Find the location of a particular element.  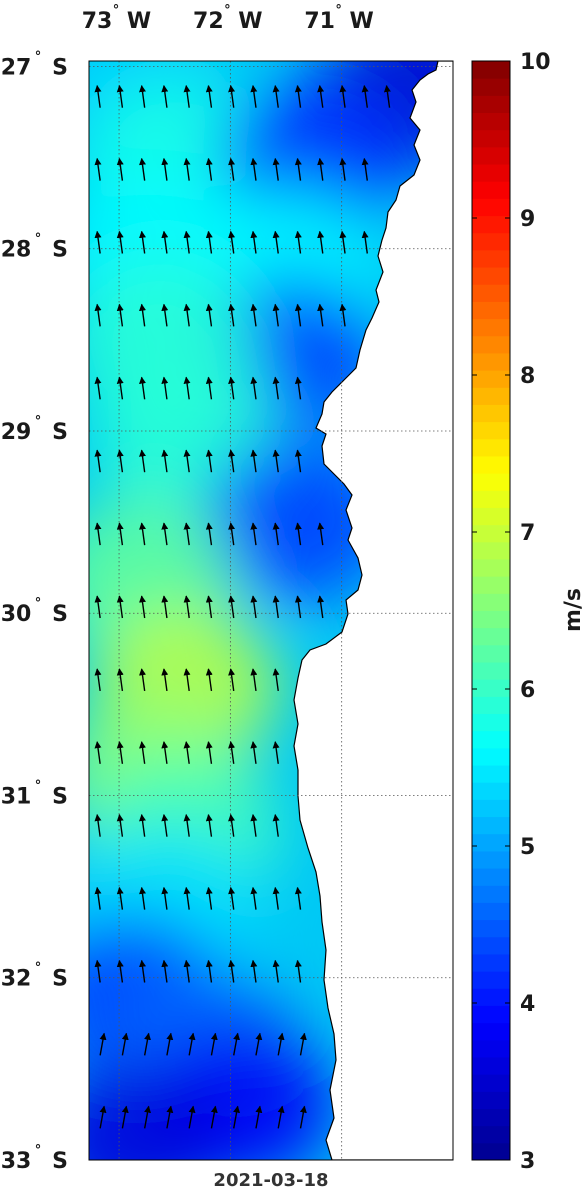

colorbar-tick-label-8: 8 is located at coordinates (527, 376).